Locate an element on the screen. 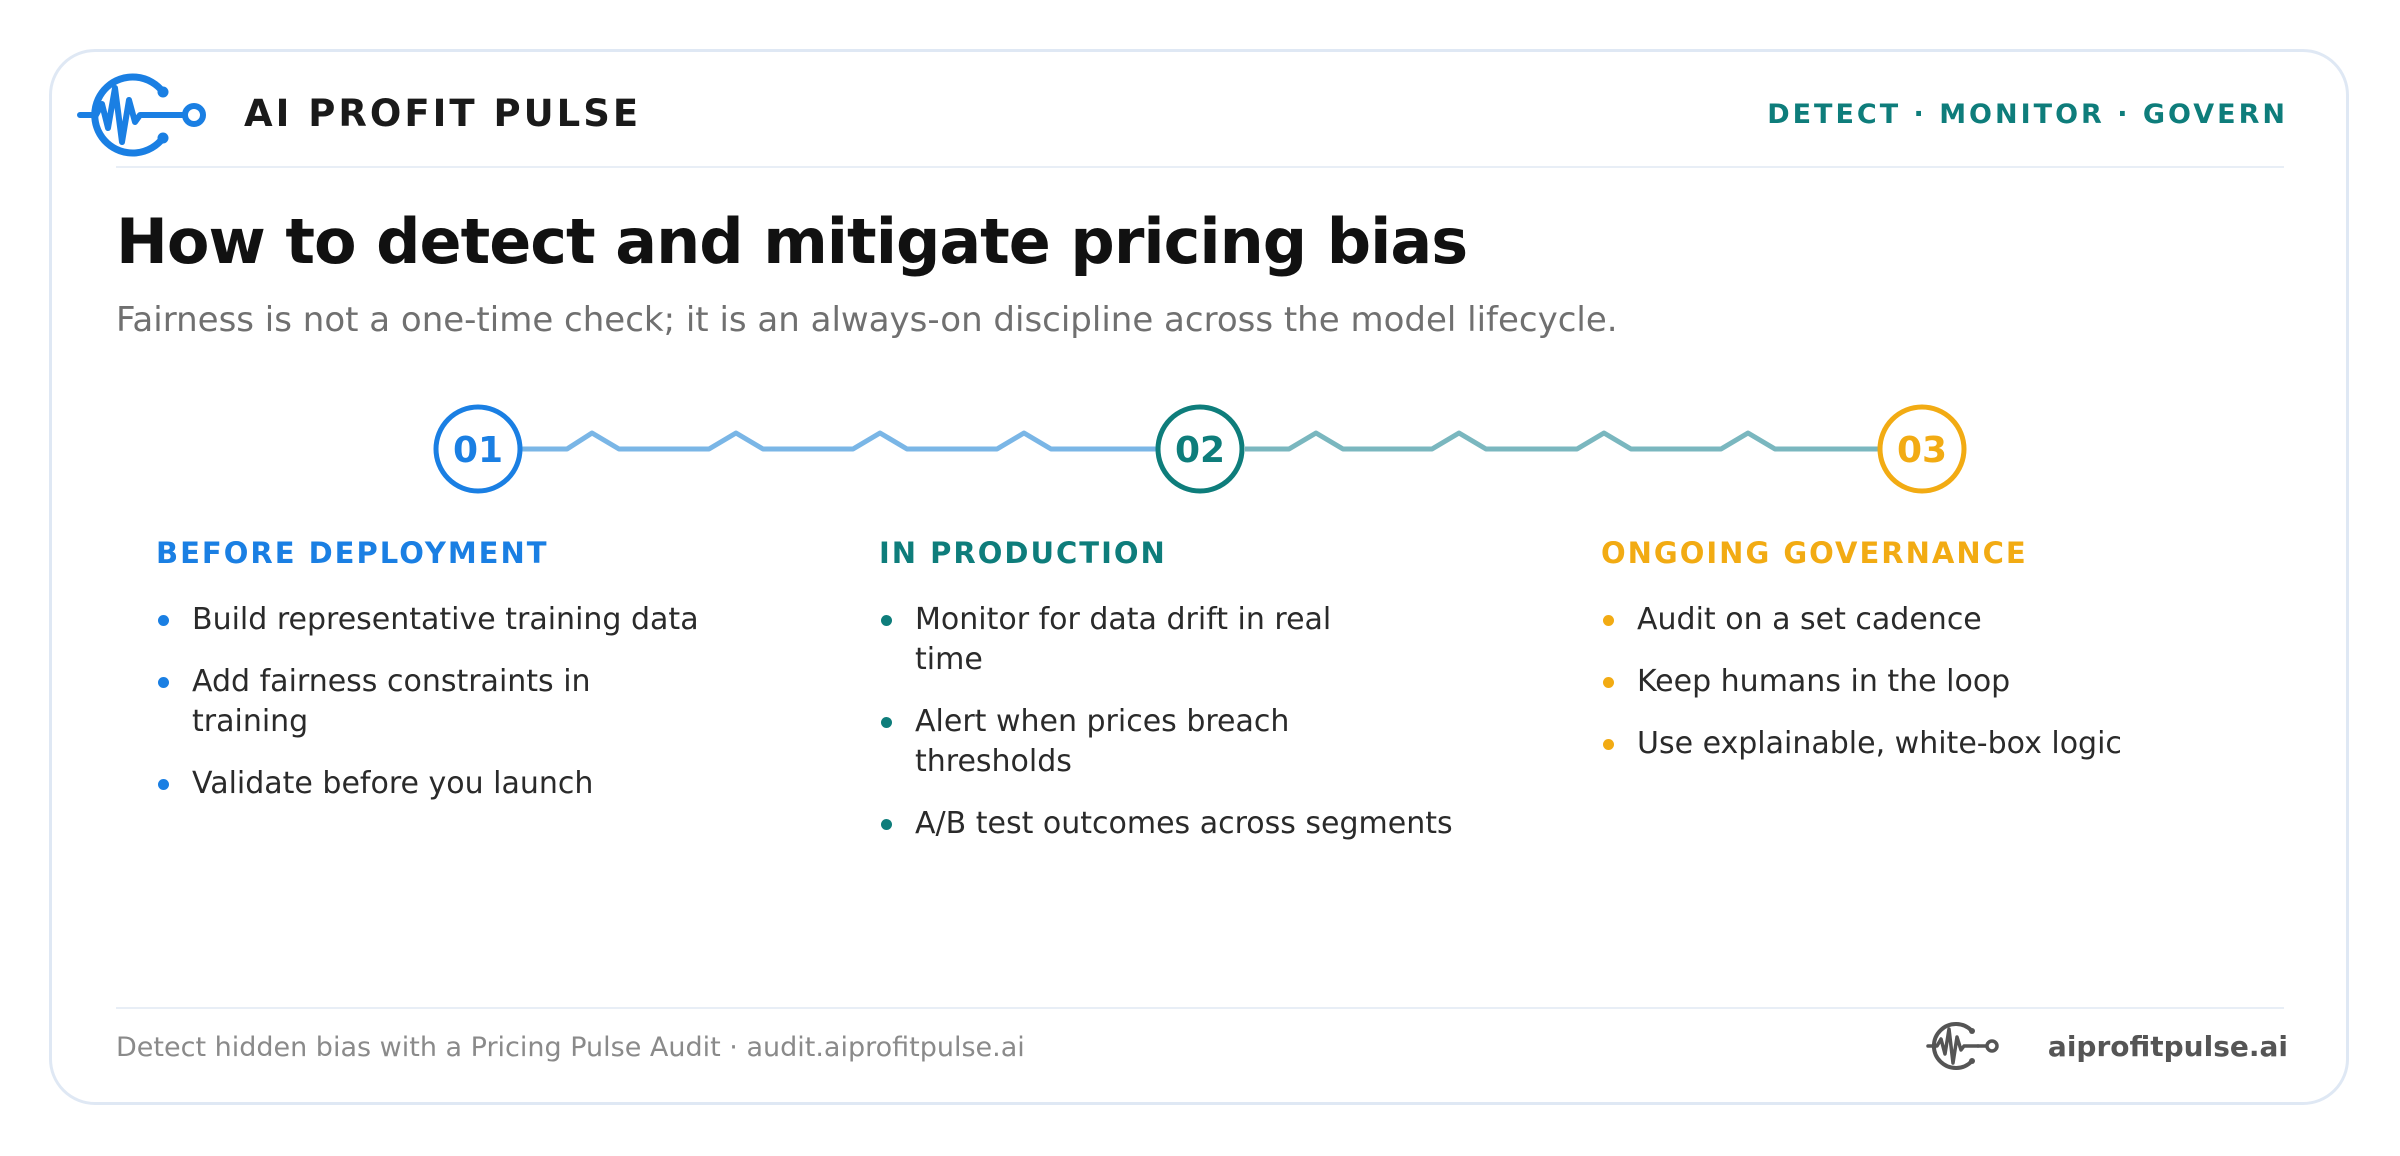  list-item: Build representative training data is located at coordinates (434, 620).